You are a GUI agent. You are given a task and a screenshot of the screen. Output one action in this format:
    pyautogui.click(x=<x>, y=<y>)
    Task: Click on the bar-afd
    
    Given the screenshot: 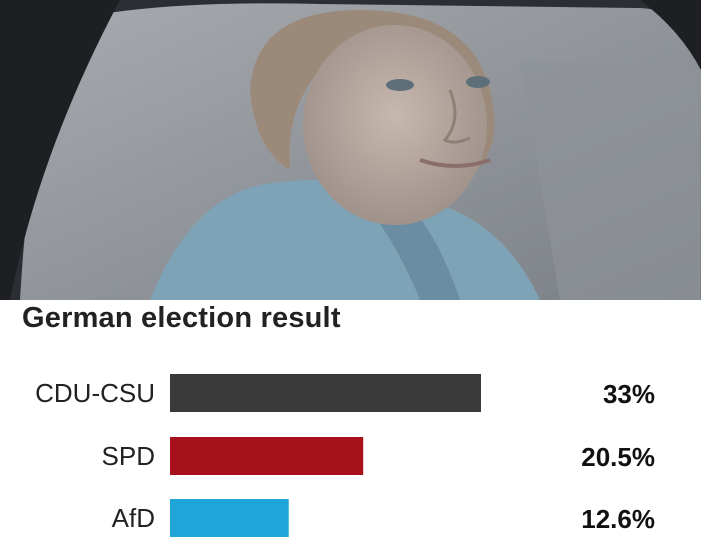 What is the action you would take?
    pyautogui.click(x=229, y=518)
    